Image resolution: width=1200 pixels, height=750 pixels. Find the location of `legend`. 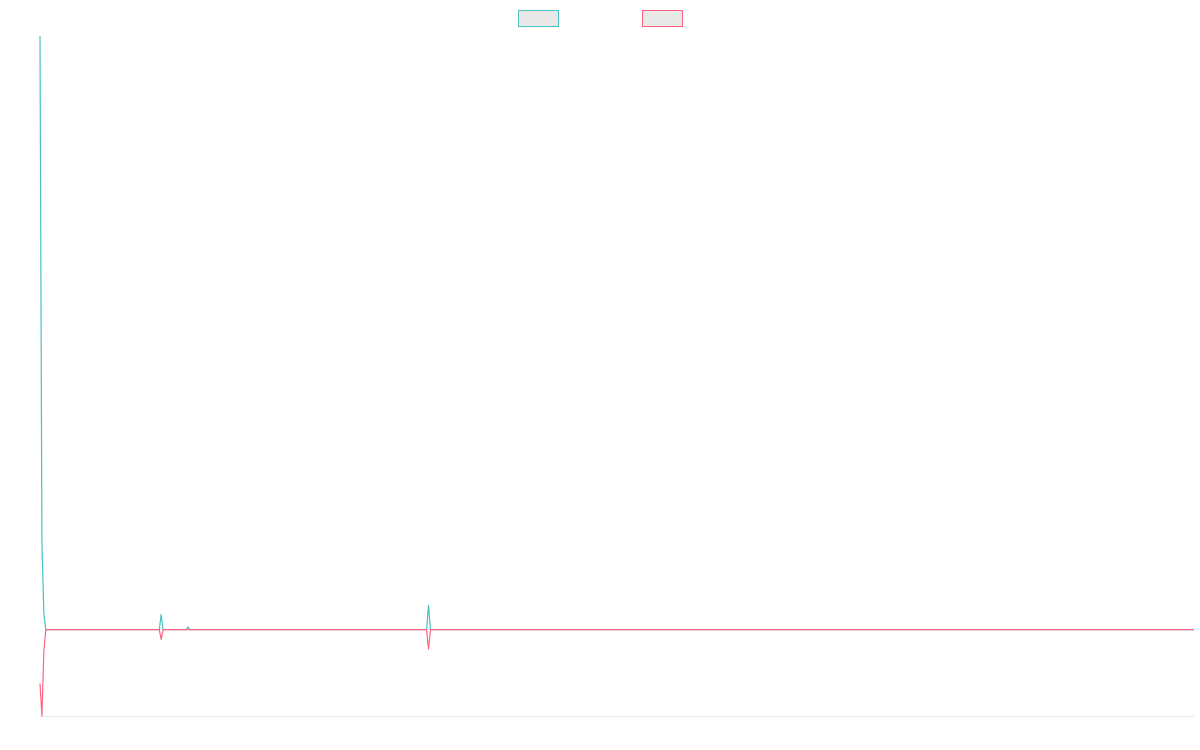

legend is located at coordinates (600, 18).